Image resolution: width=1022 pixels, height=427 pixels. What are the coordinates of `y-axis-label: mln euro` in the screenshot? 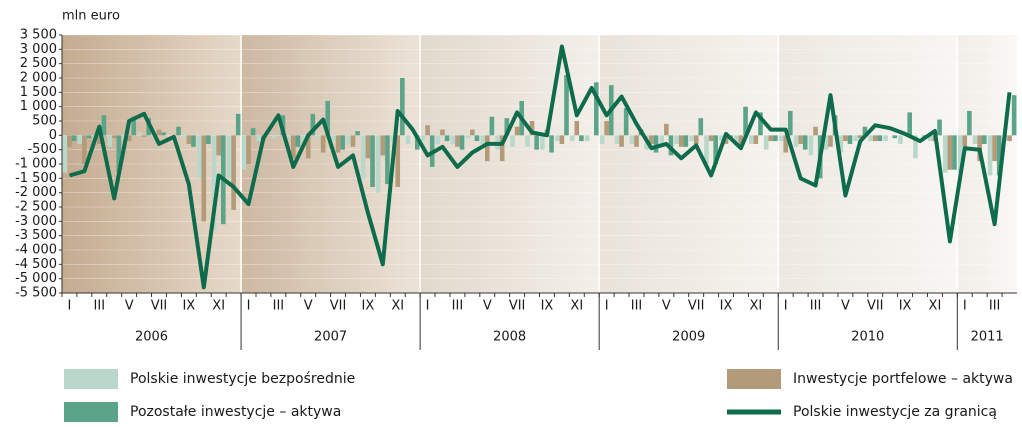 It's located at (91, 16).